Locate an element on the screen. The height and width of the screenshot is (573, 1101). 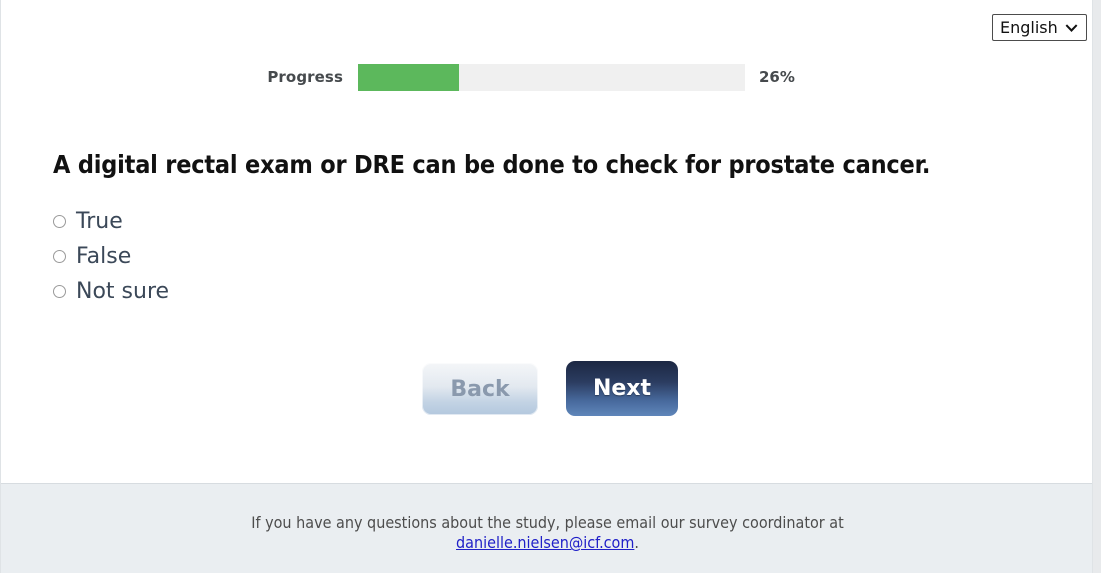
option-not-sure: Not sure is located at coordinates (111, 291).